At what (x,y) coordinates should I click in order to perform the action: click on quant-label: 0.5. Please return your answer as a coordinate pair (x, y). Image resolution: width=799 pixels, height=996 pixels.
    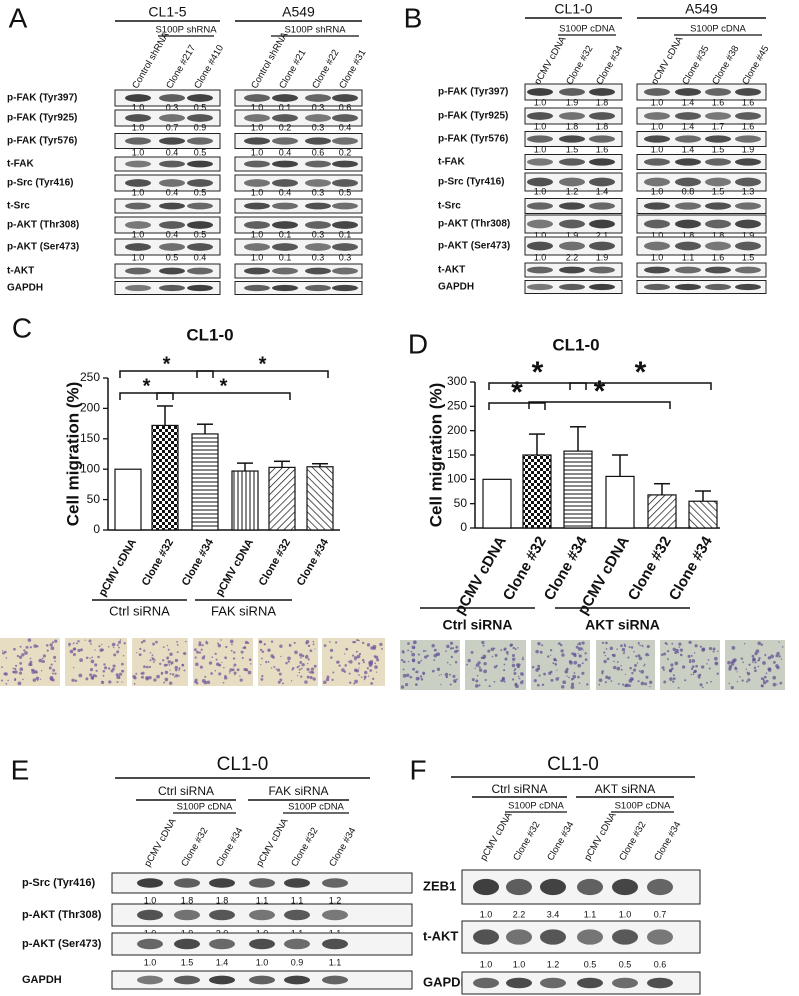
    Looking at the image, I should click on (200, 107).